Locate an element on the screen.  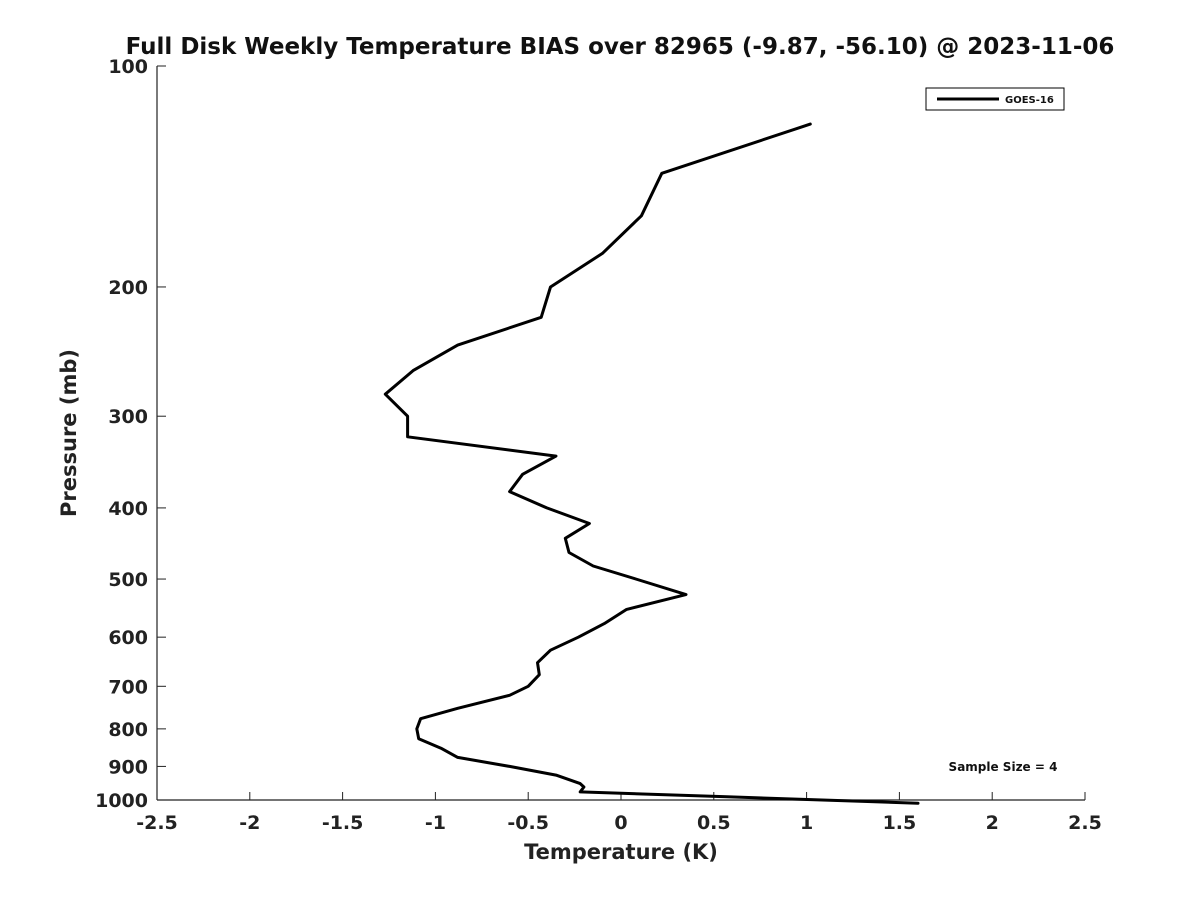
y-tick-label: 1000 is located at coordinates (121, 801).